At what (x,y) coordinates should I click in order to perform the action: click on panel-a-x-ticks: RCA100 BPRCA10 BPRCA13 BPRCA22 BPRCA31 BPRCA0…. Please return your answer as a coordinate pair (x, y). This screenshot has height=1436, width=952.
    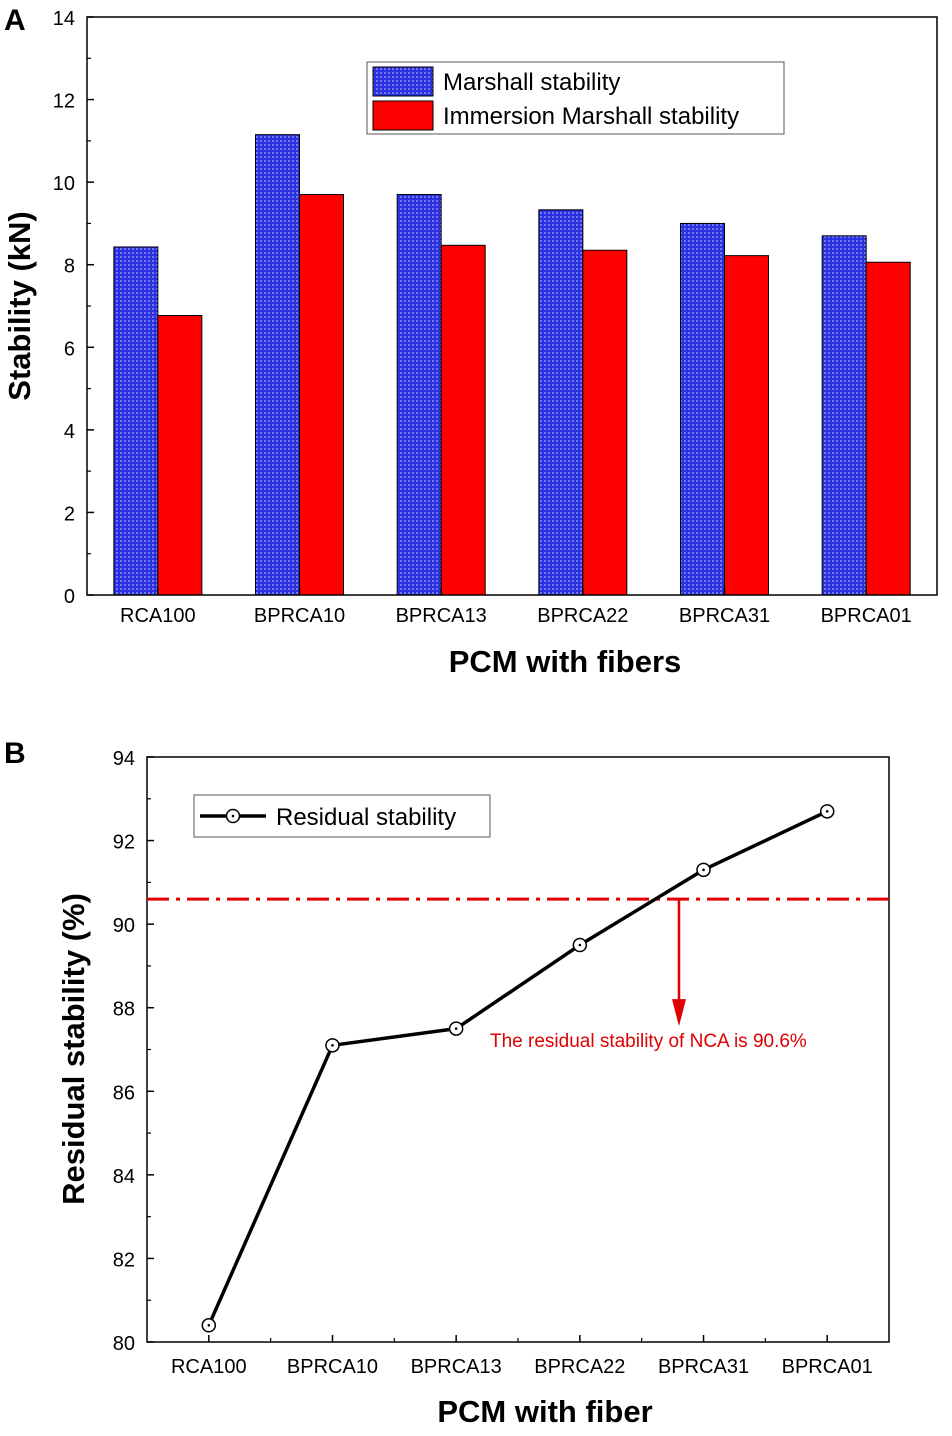
    Looking at the image, I should click on (516, 607).